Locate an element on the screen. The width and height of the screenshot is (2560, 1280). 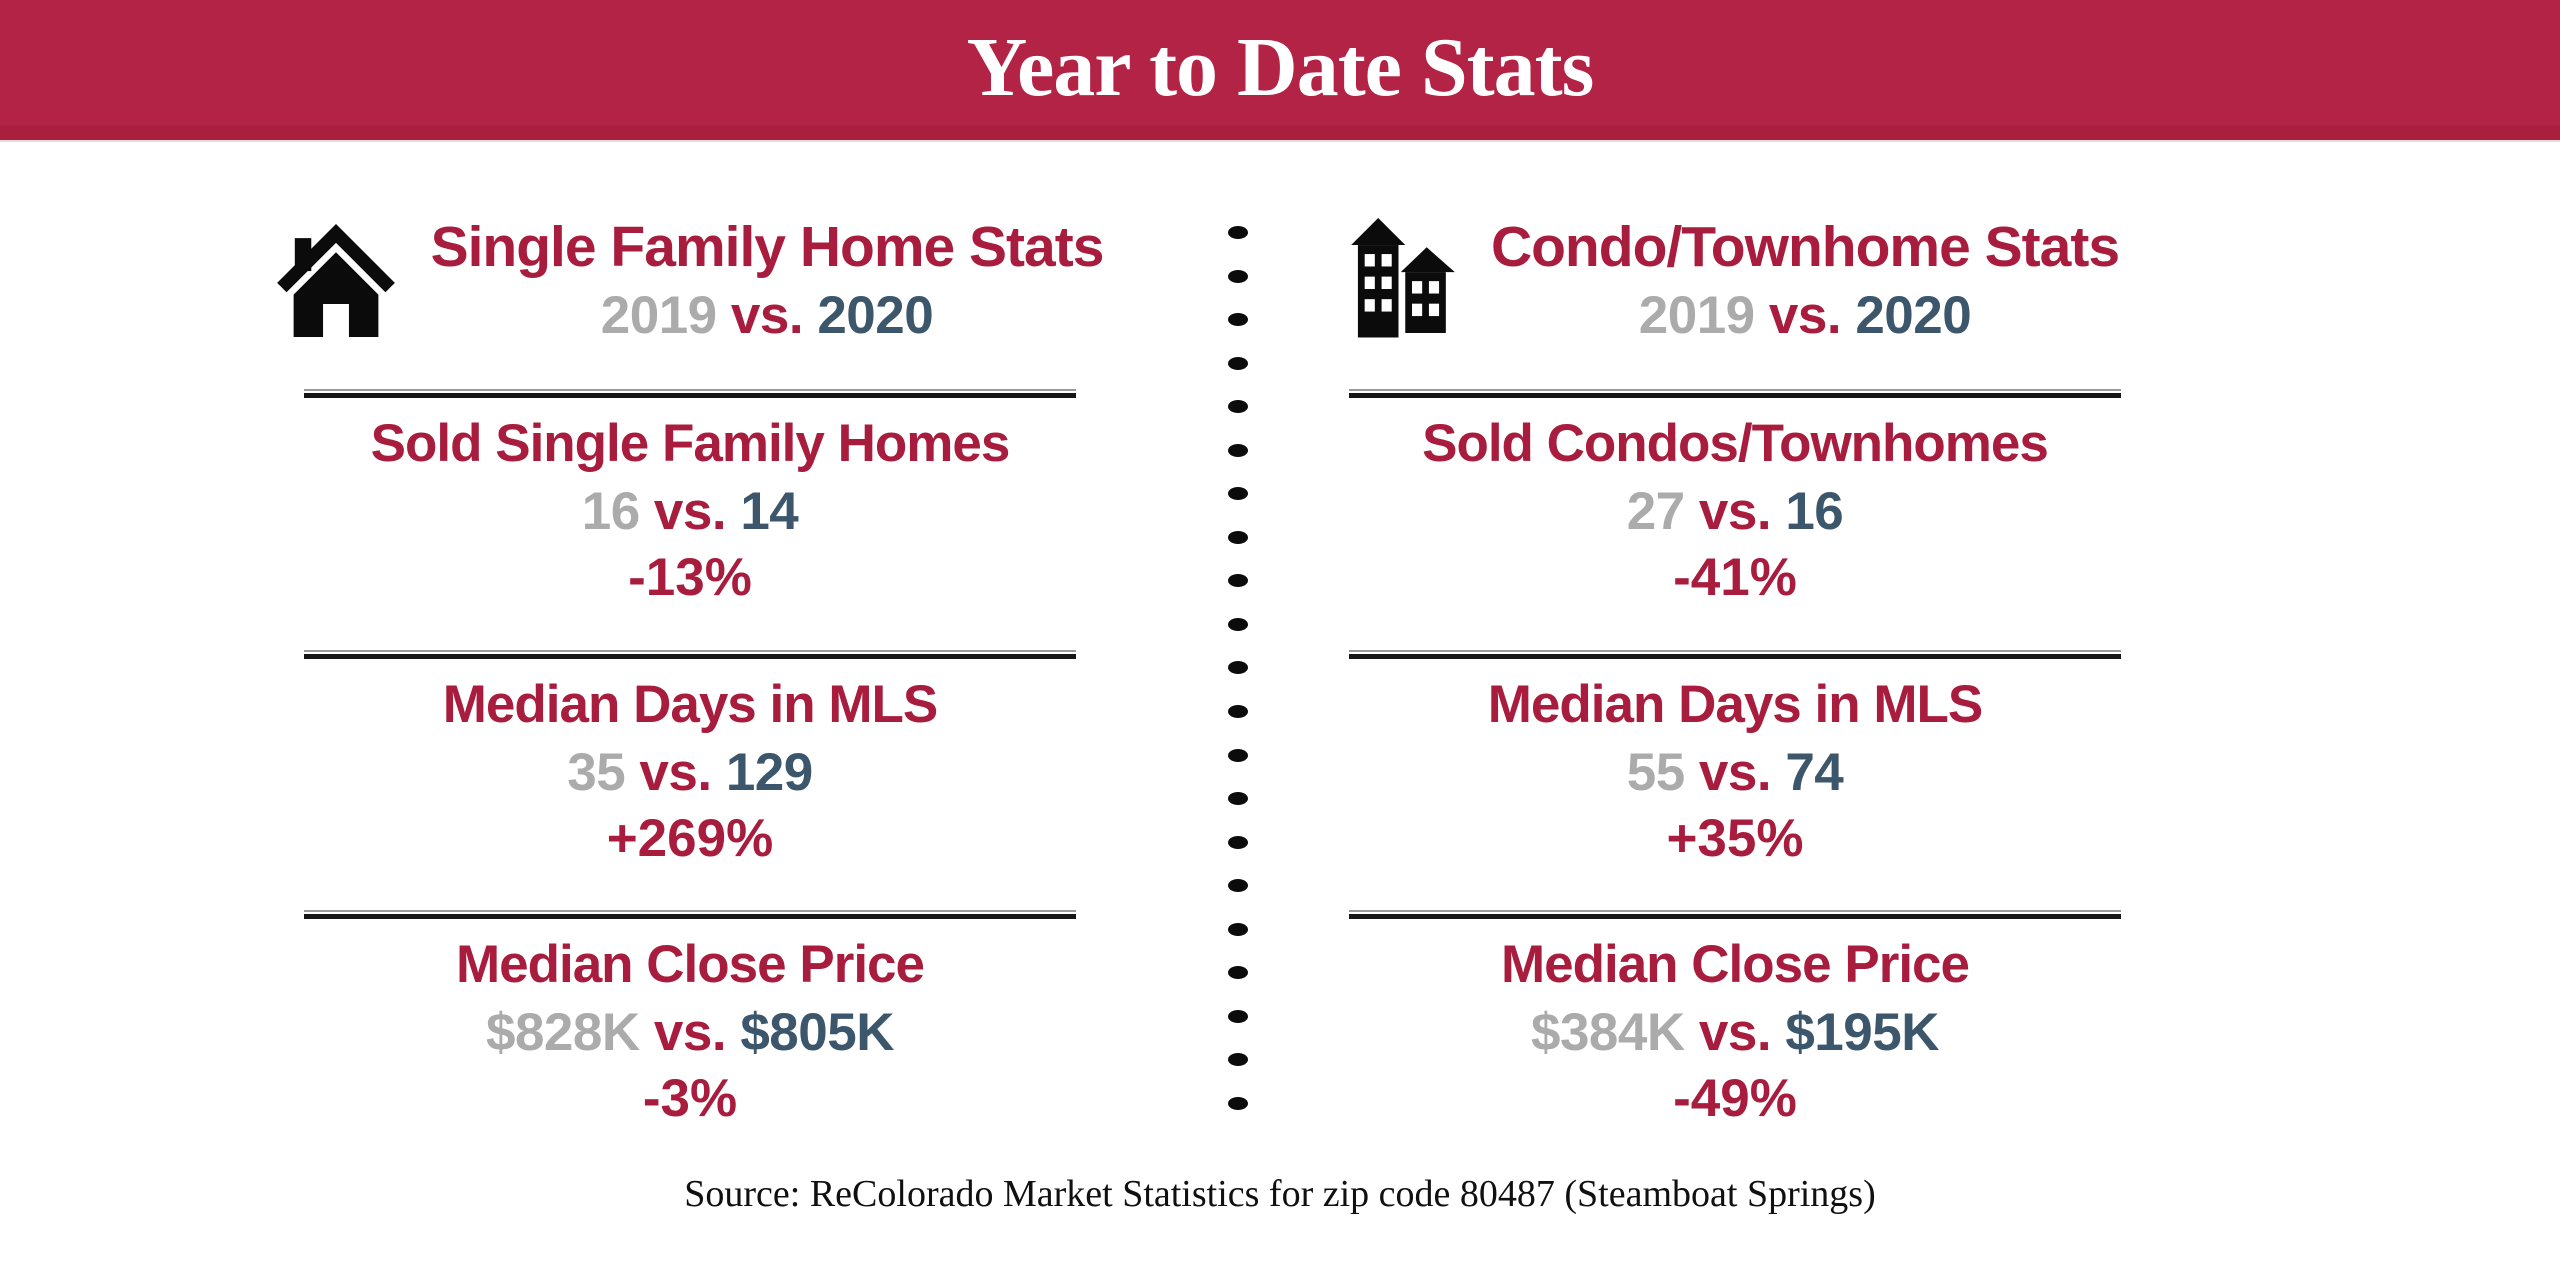
stat-values: $384K vs. $195K is located at coordinates (1735, 1033).